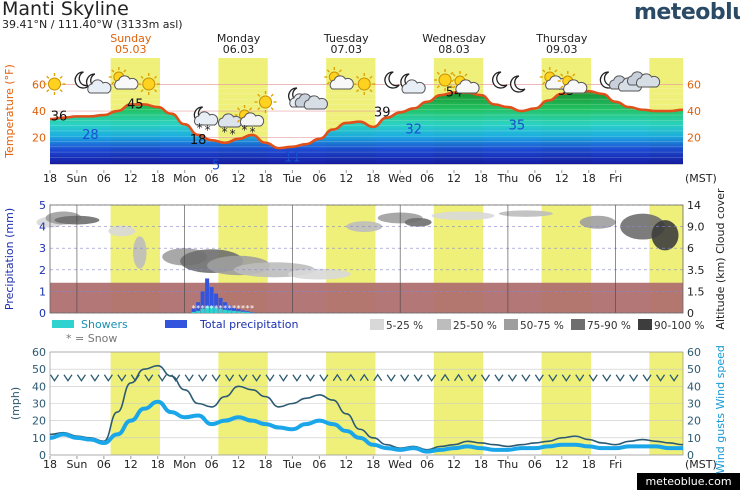 The image size is (740, 490). I want to click on day-date: 05.03, so click(131, 49).